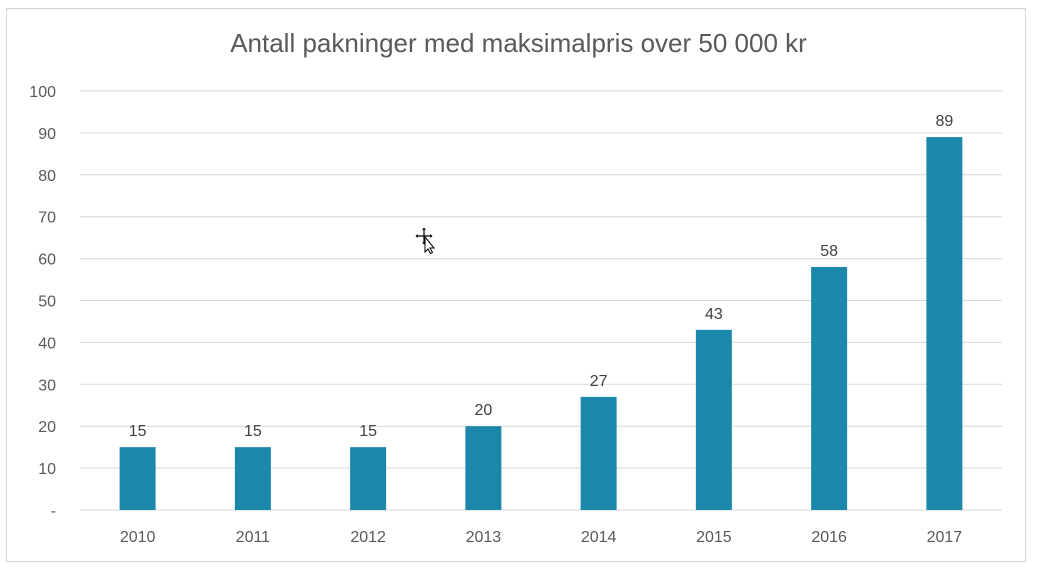 This screenshot has width=1037, height=573. I want to click on data-label-2013: 20, so click(483, 410).